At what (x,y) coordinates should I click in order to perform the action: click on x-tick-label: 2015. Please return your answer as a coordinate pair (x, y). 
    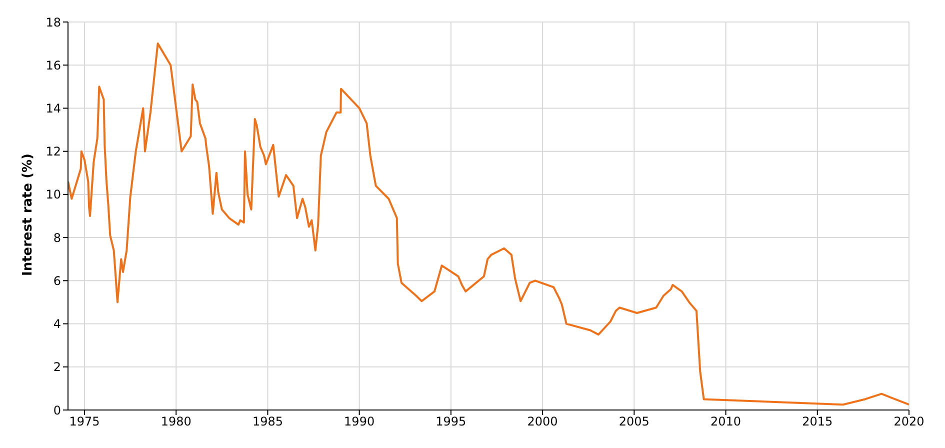
    Looking at the image, I should click on (817, 421).